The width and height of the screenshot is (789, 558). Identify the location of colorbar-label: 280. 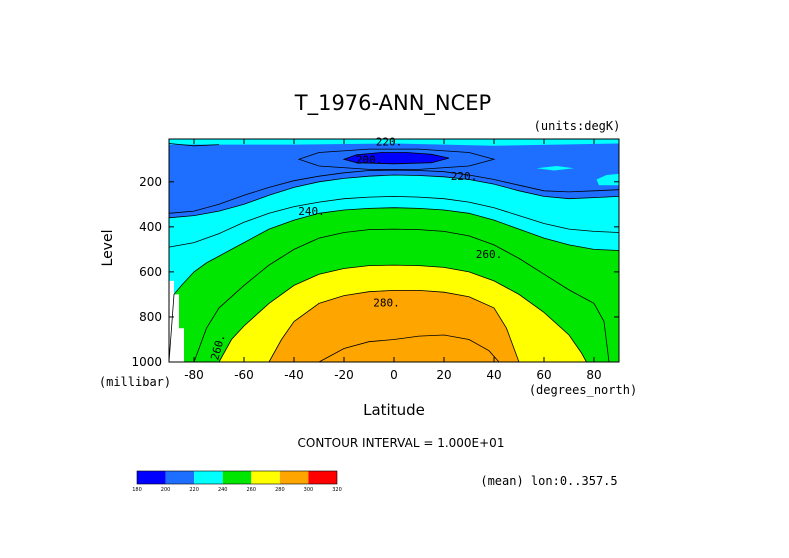
(280, 490).